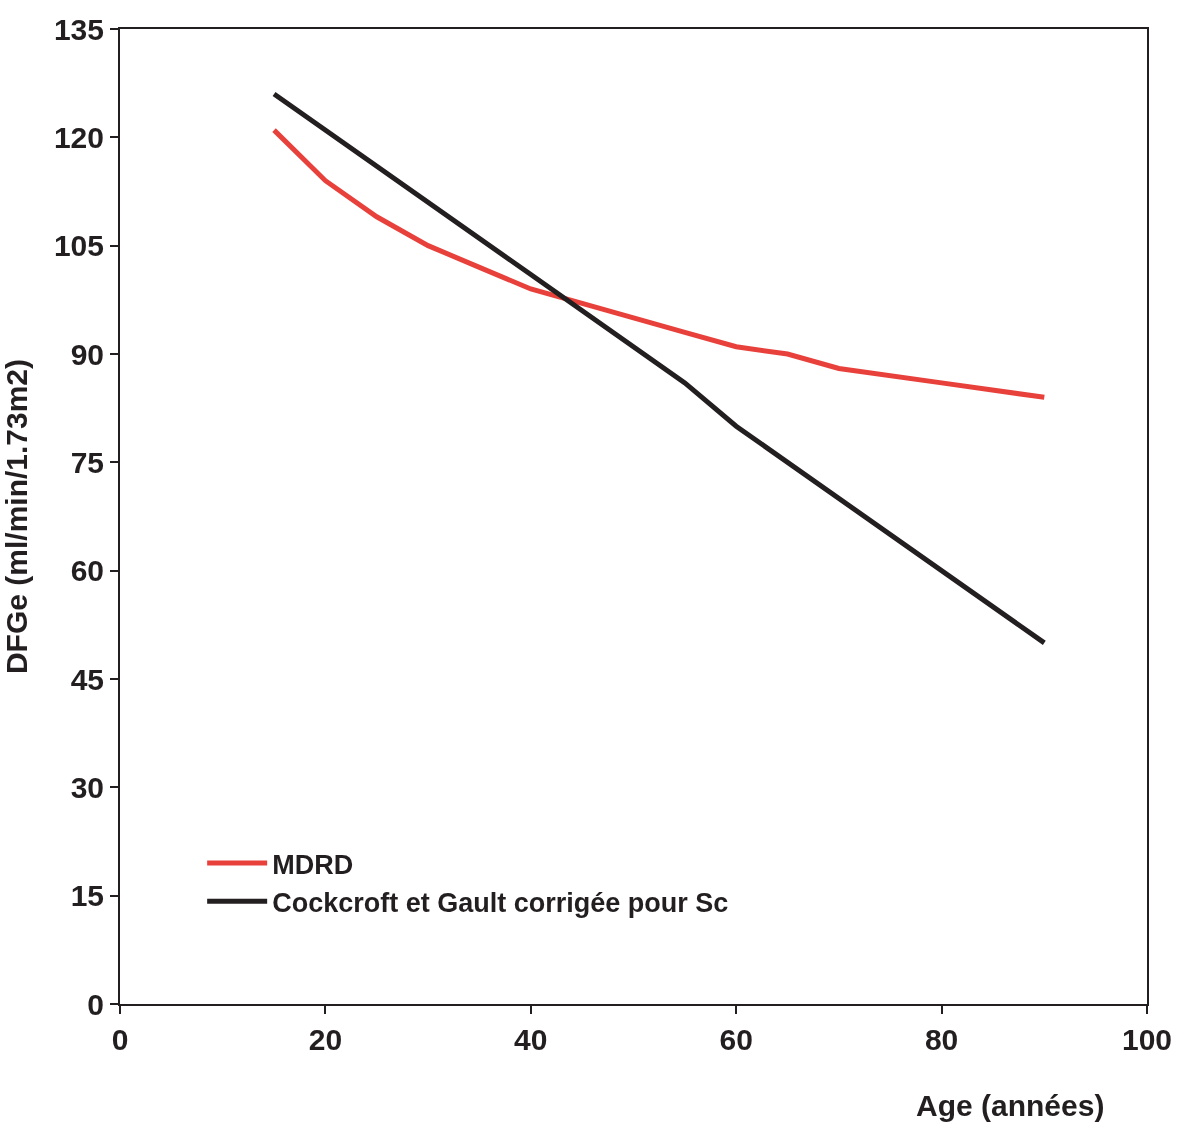  What do you see at coordinates (325, 1039) in the screenshot?
I see `x-tick-label: 20` at bounding box center [325, 1039].